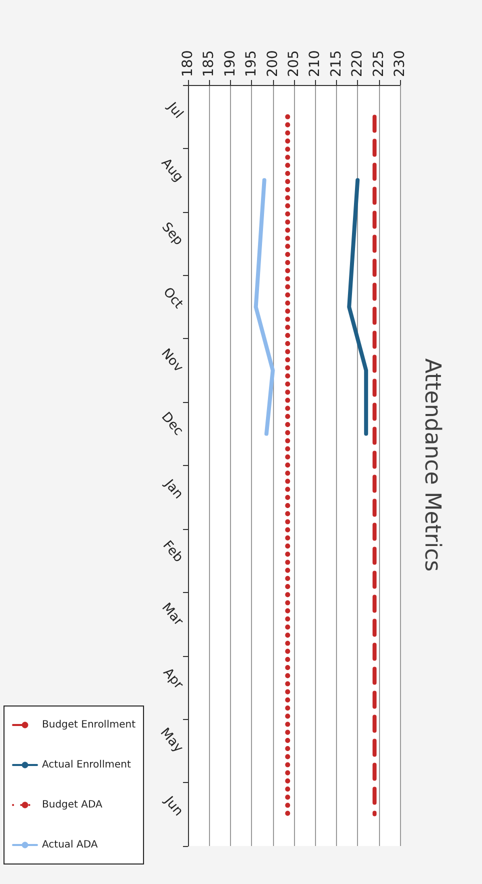 This screenshot has height=884, width=482. Describe the element at coordinates (209, 63) in the screenshot. I see `x-tick-label: 185` at that location.